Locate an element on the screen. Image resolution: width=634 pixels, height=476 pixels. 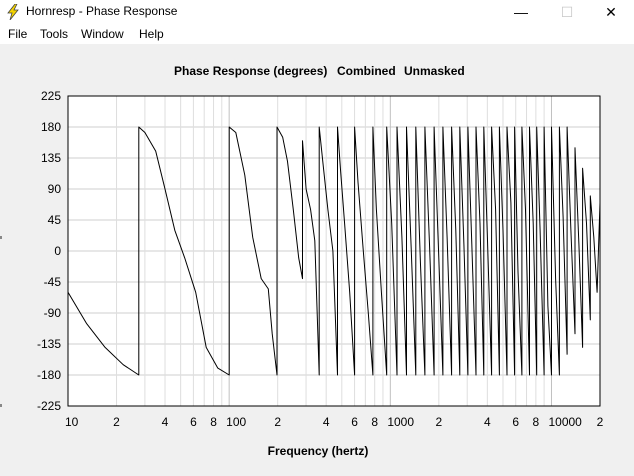
y-tick-label: -180 is located at coordinates (49, 375).